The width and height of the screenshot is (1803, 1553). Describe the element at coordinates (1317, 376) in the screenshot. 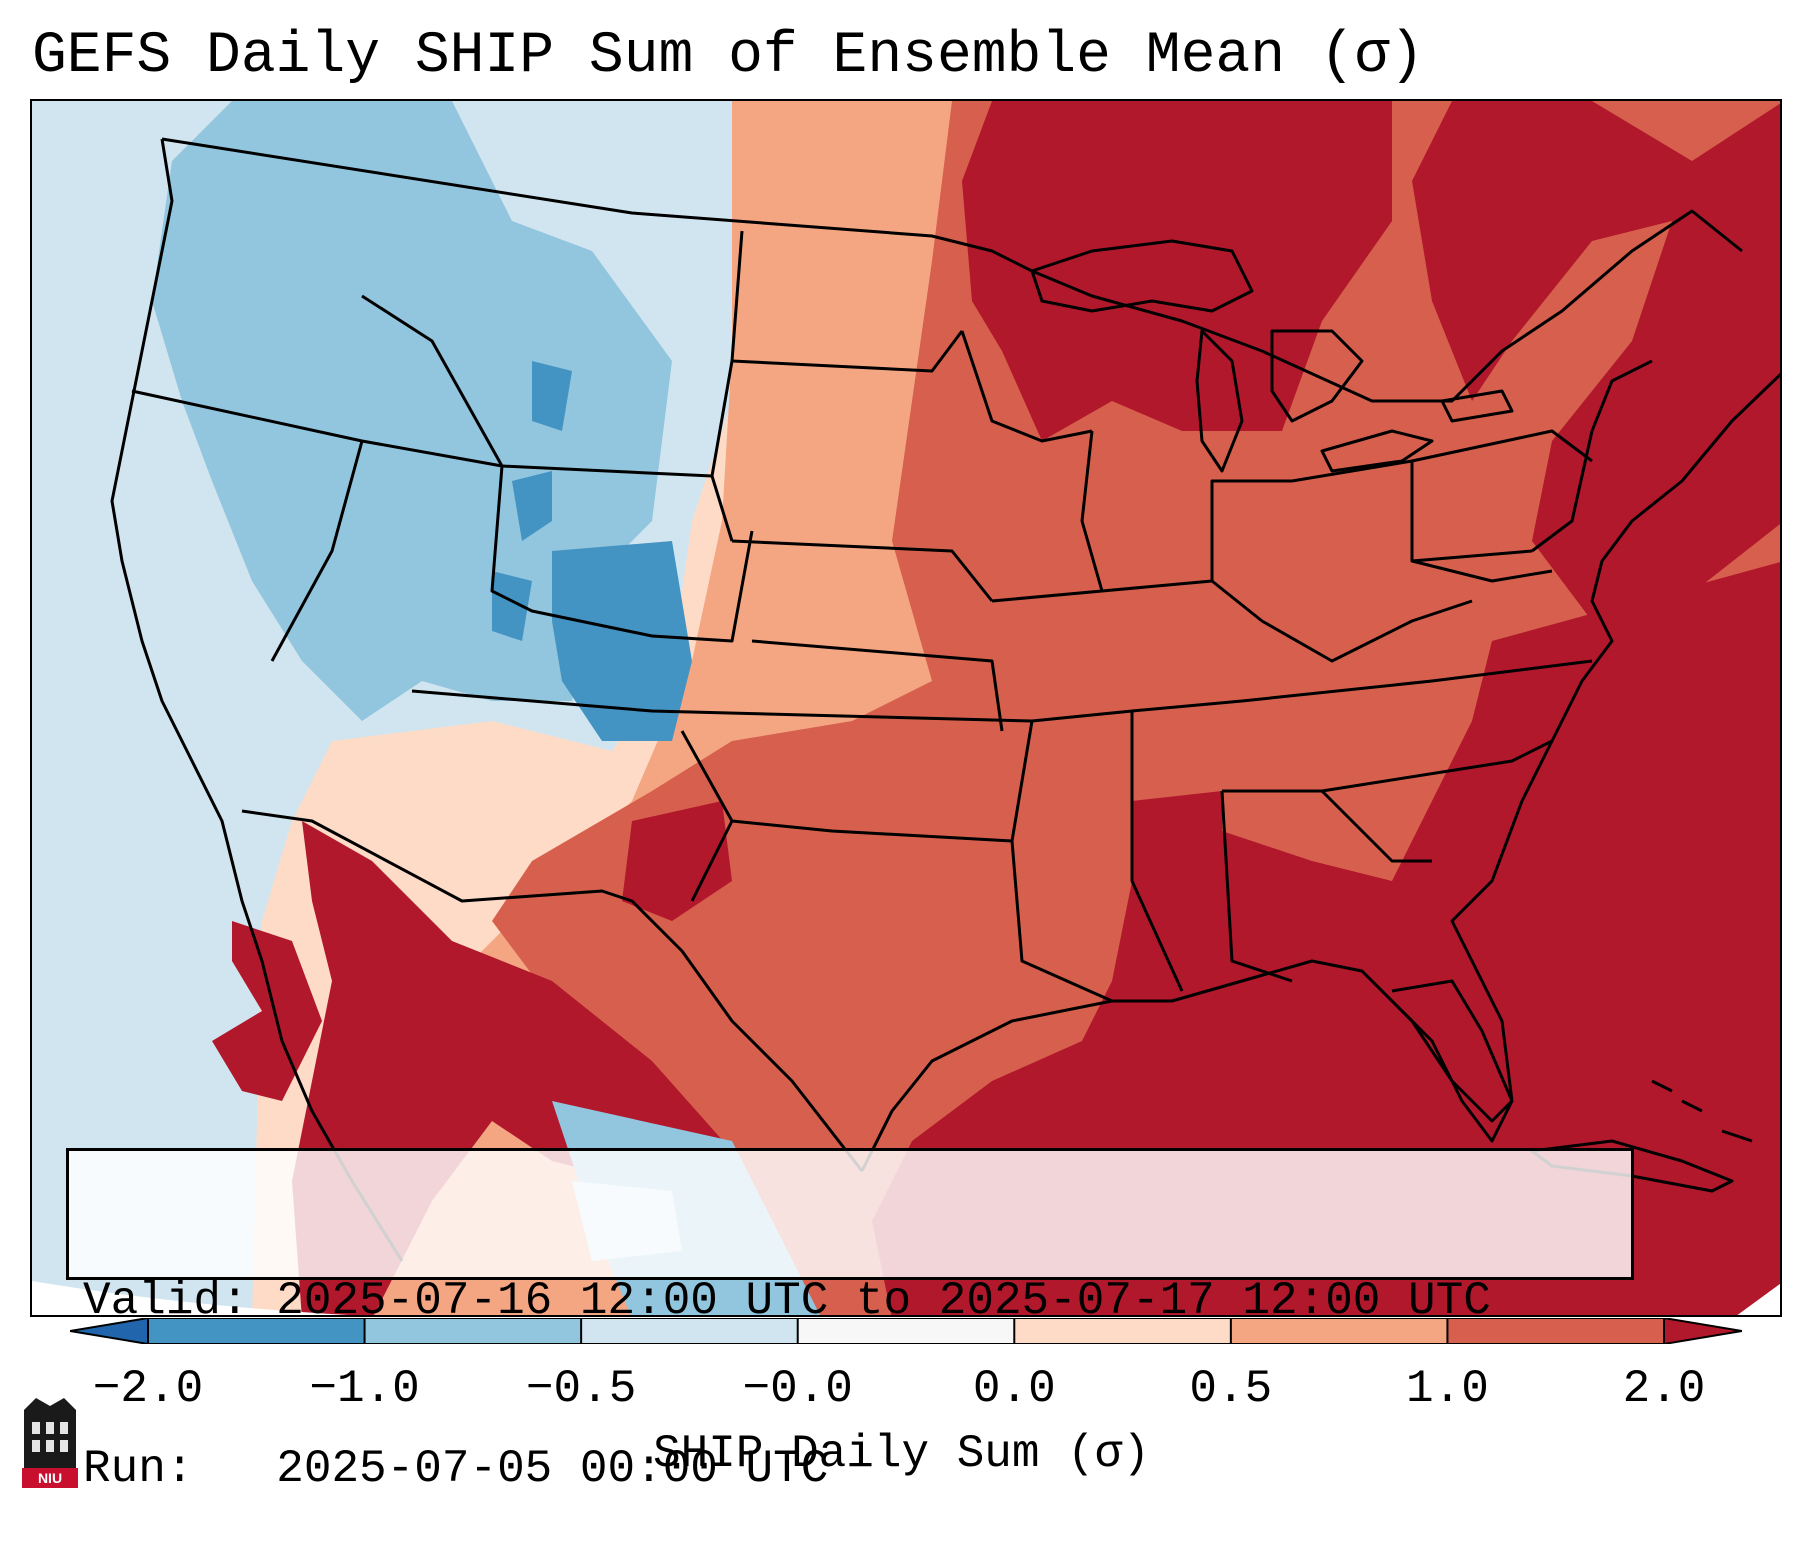

I see `lake-huron` at that location.